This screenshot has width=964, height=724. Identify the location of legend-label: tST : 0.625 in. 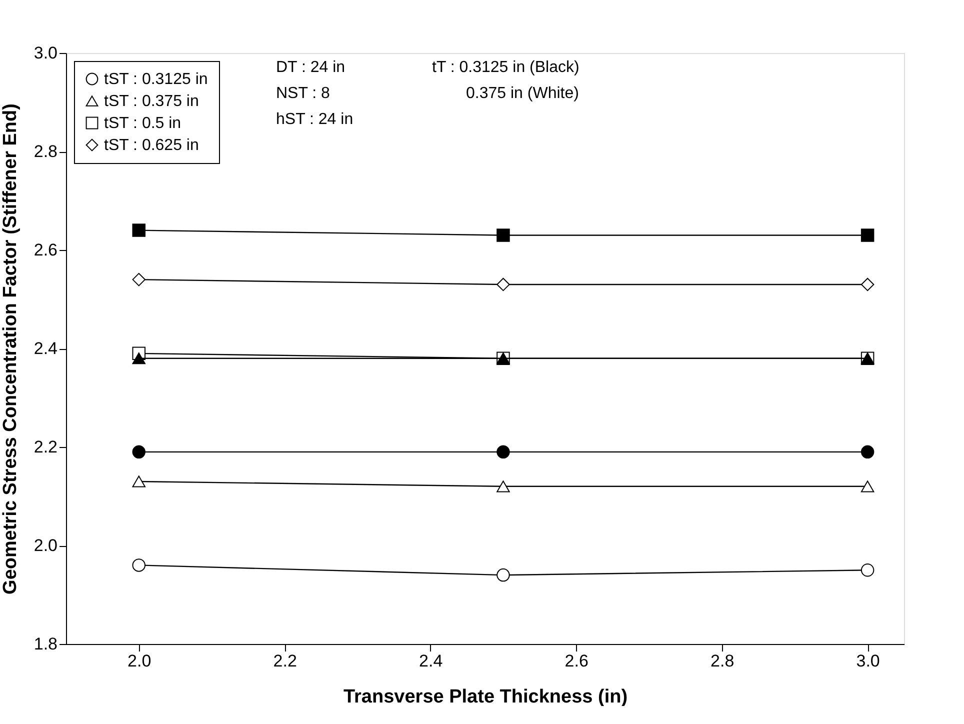
(151, 145).